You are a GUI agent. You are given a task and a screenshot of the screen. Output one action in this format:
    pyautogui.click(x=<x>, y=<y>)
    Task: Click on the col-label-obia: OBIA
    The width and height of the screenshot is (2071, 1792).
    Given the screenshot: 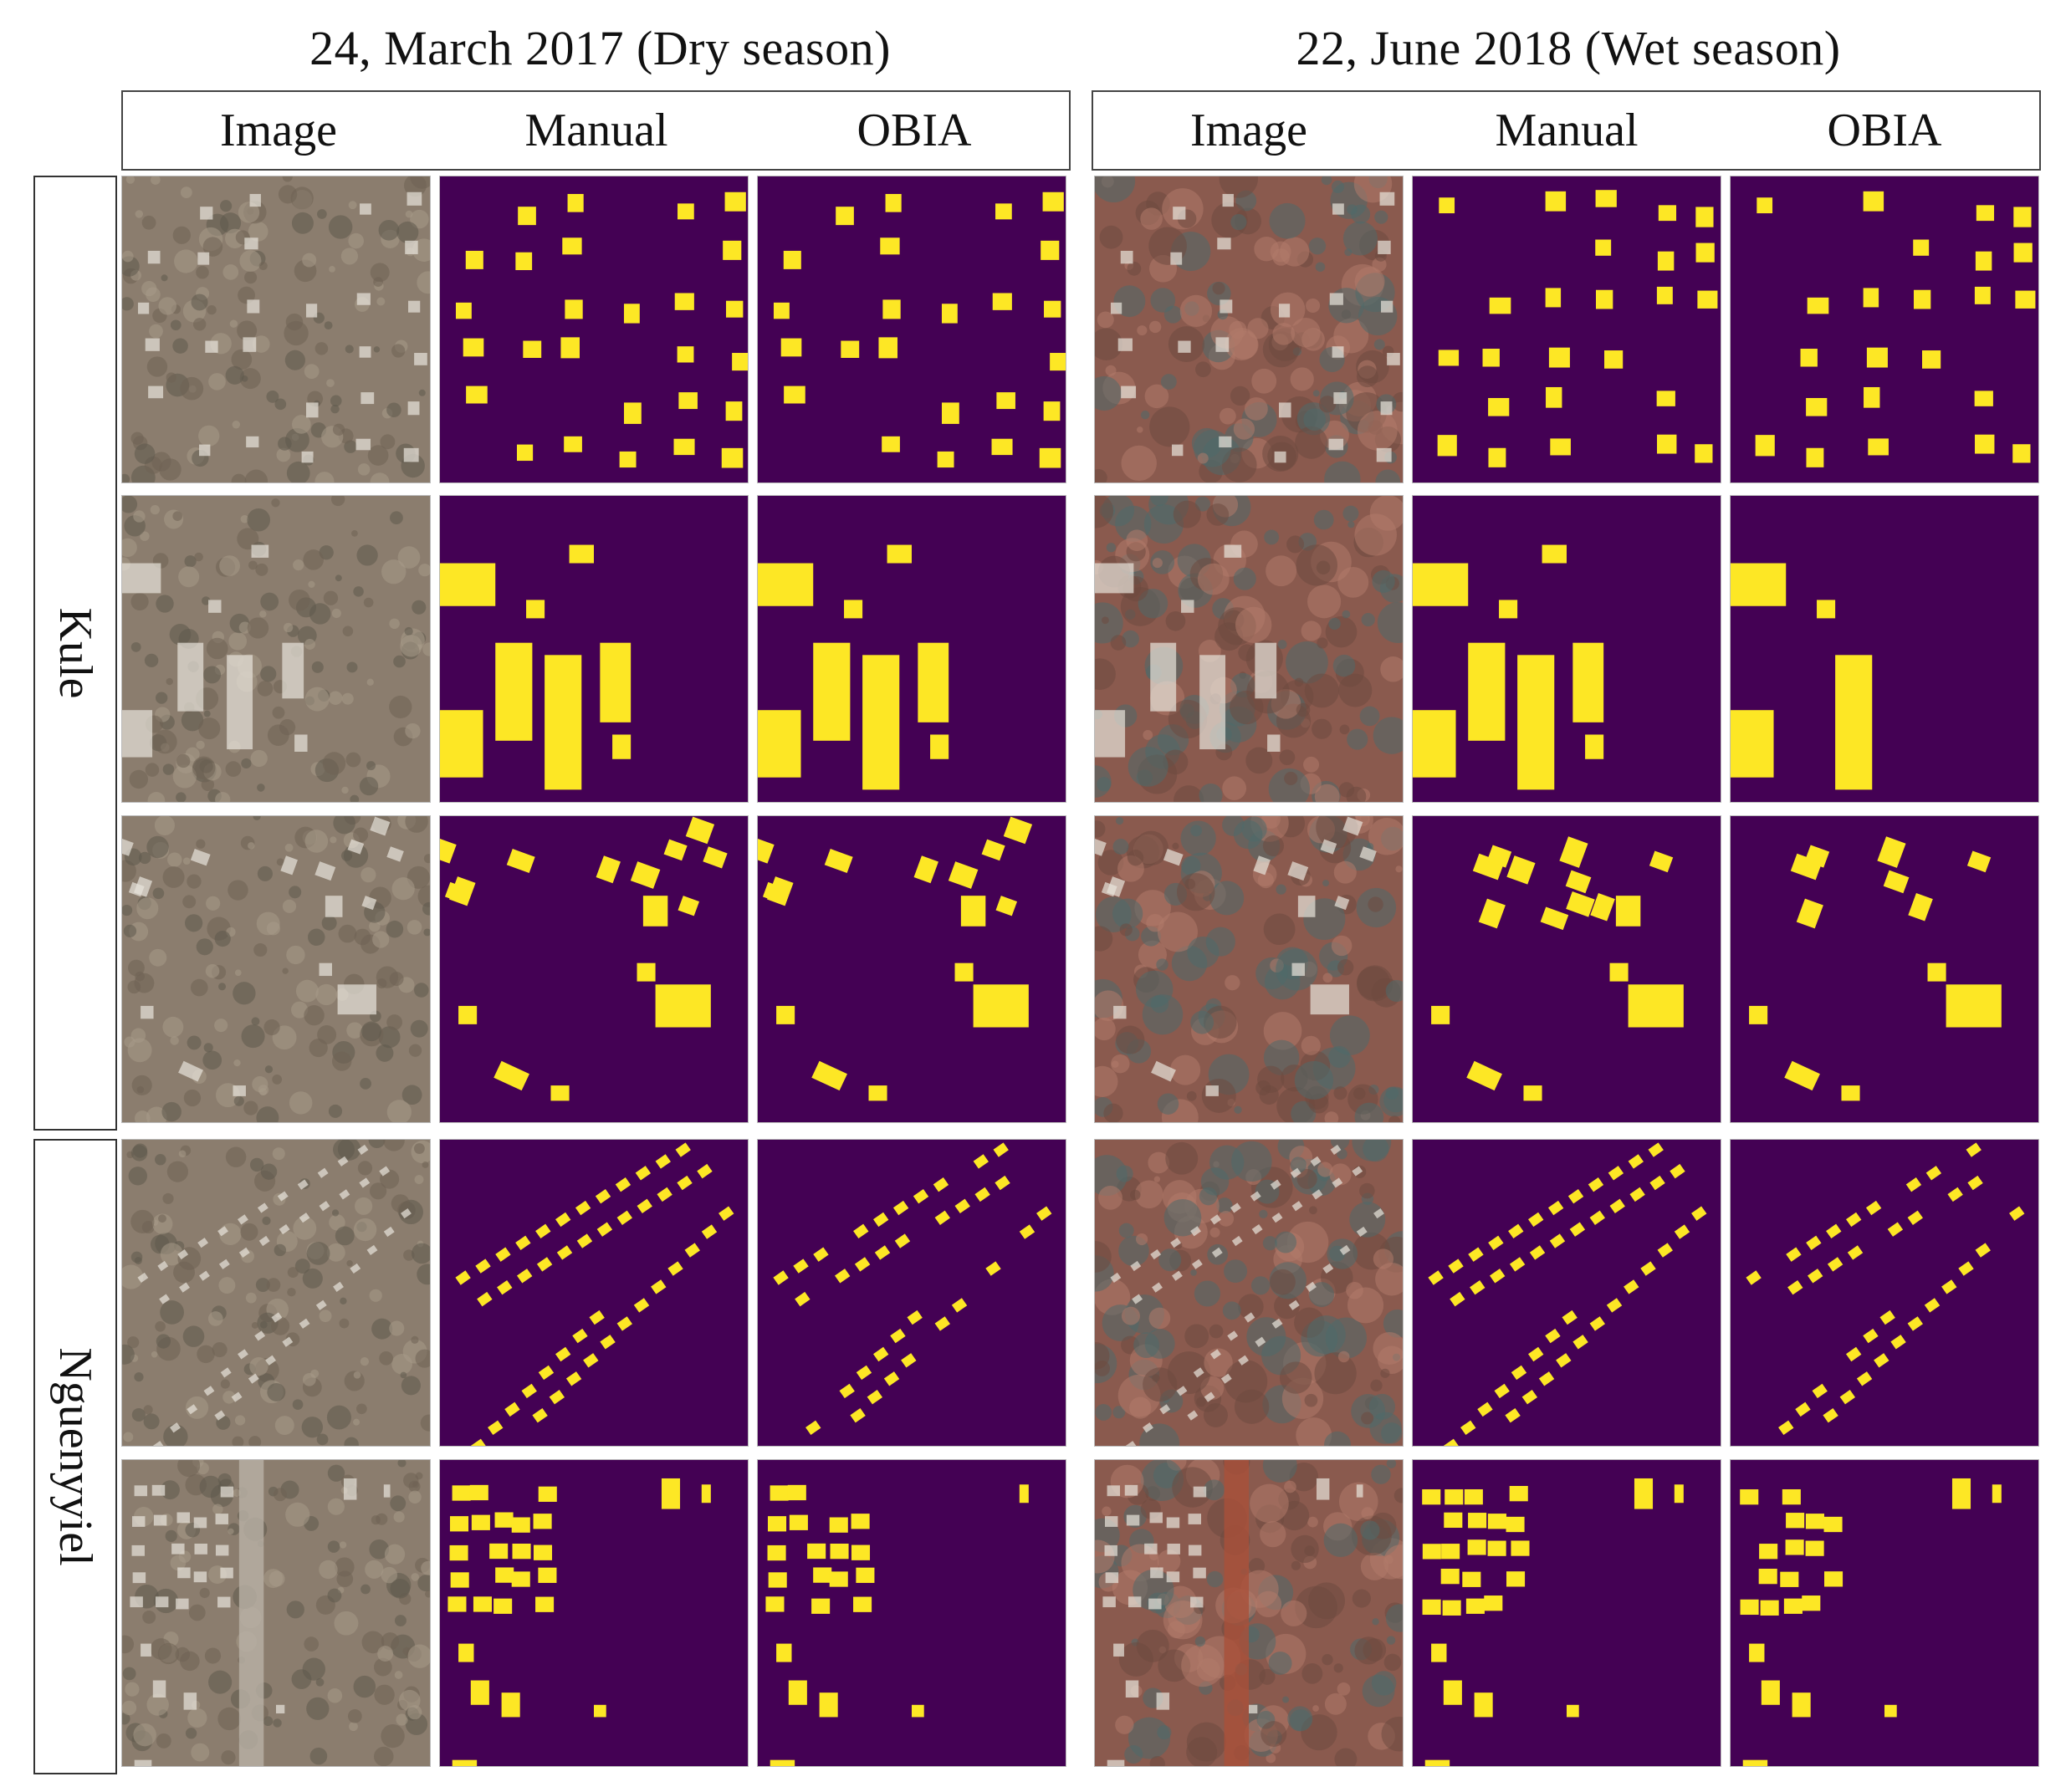 What is the action you would take?
    pyautogui.click(x=1884, y=130)
    